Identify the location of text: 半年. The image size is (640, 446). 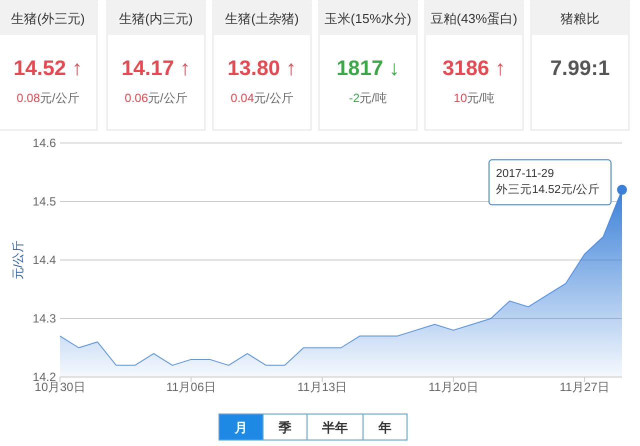
(334, 427).